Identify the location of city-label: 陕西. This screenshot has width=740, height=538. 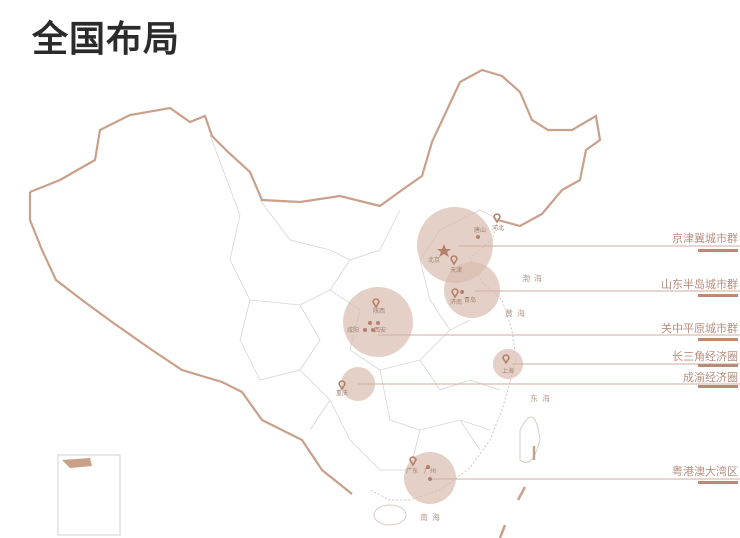
(379, 311).